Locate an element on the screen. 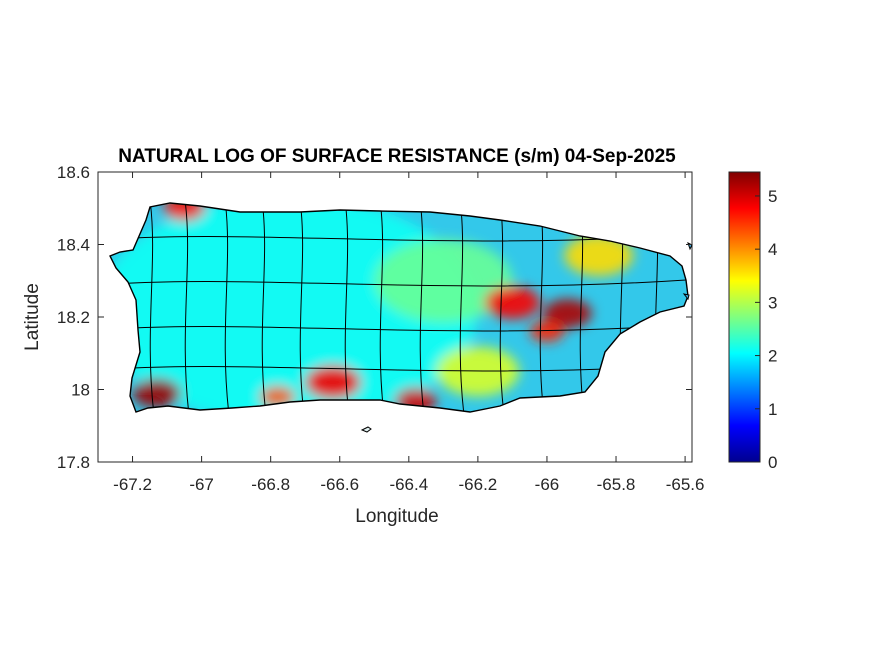 The image size is (875, 656). x-tick-label: -66.2 is located at coordinates (478, 484).